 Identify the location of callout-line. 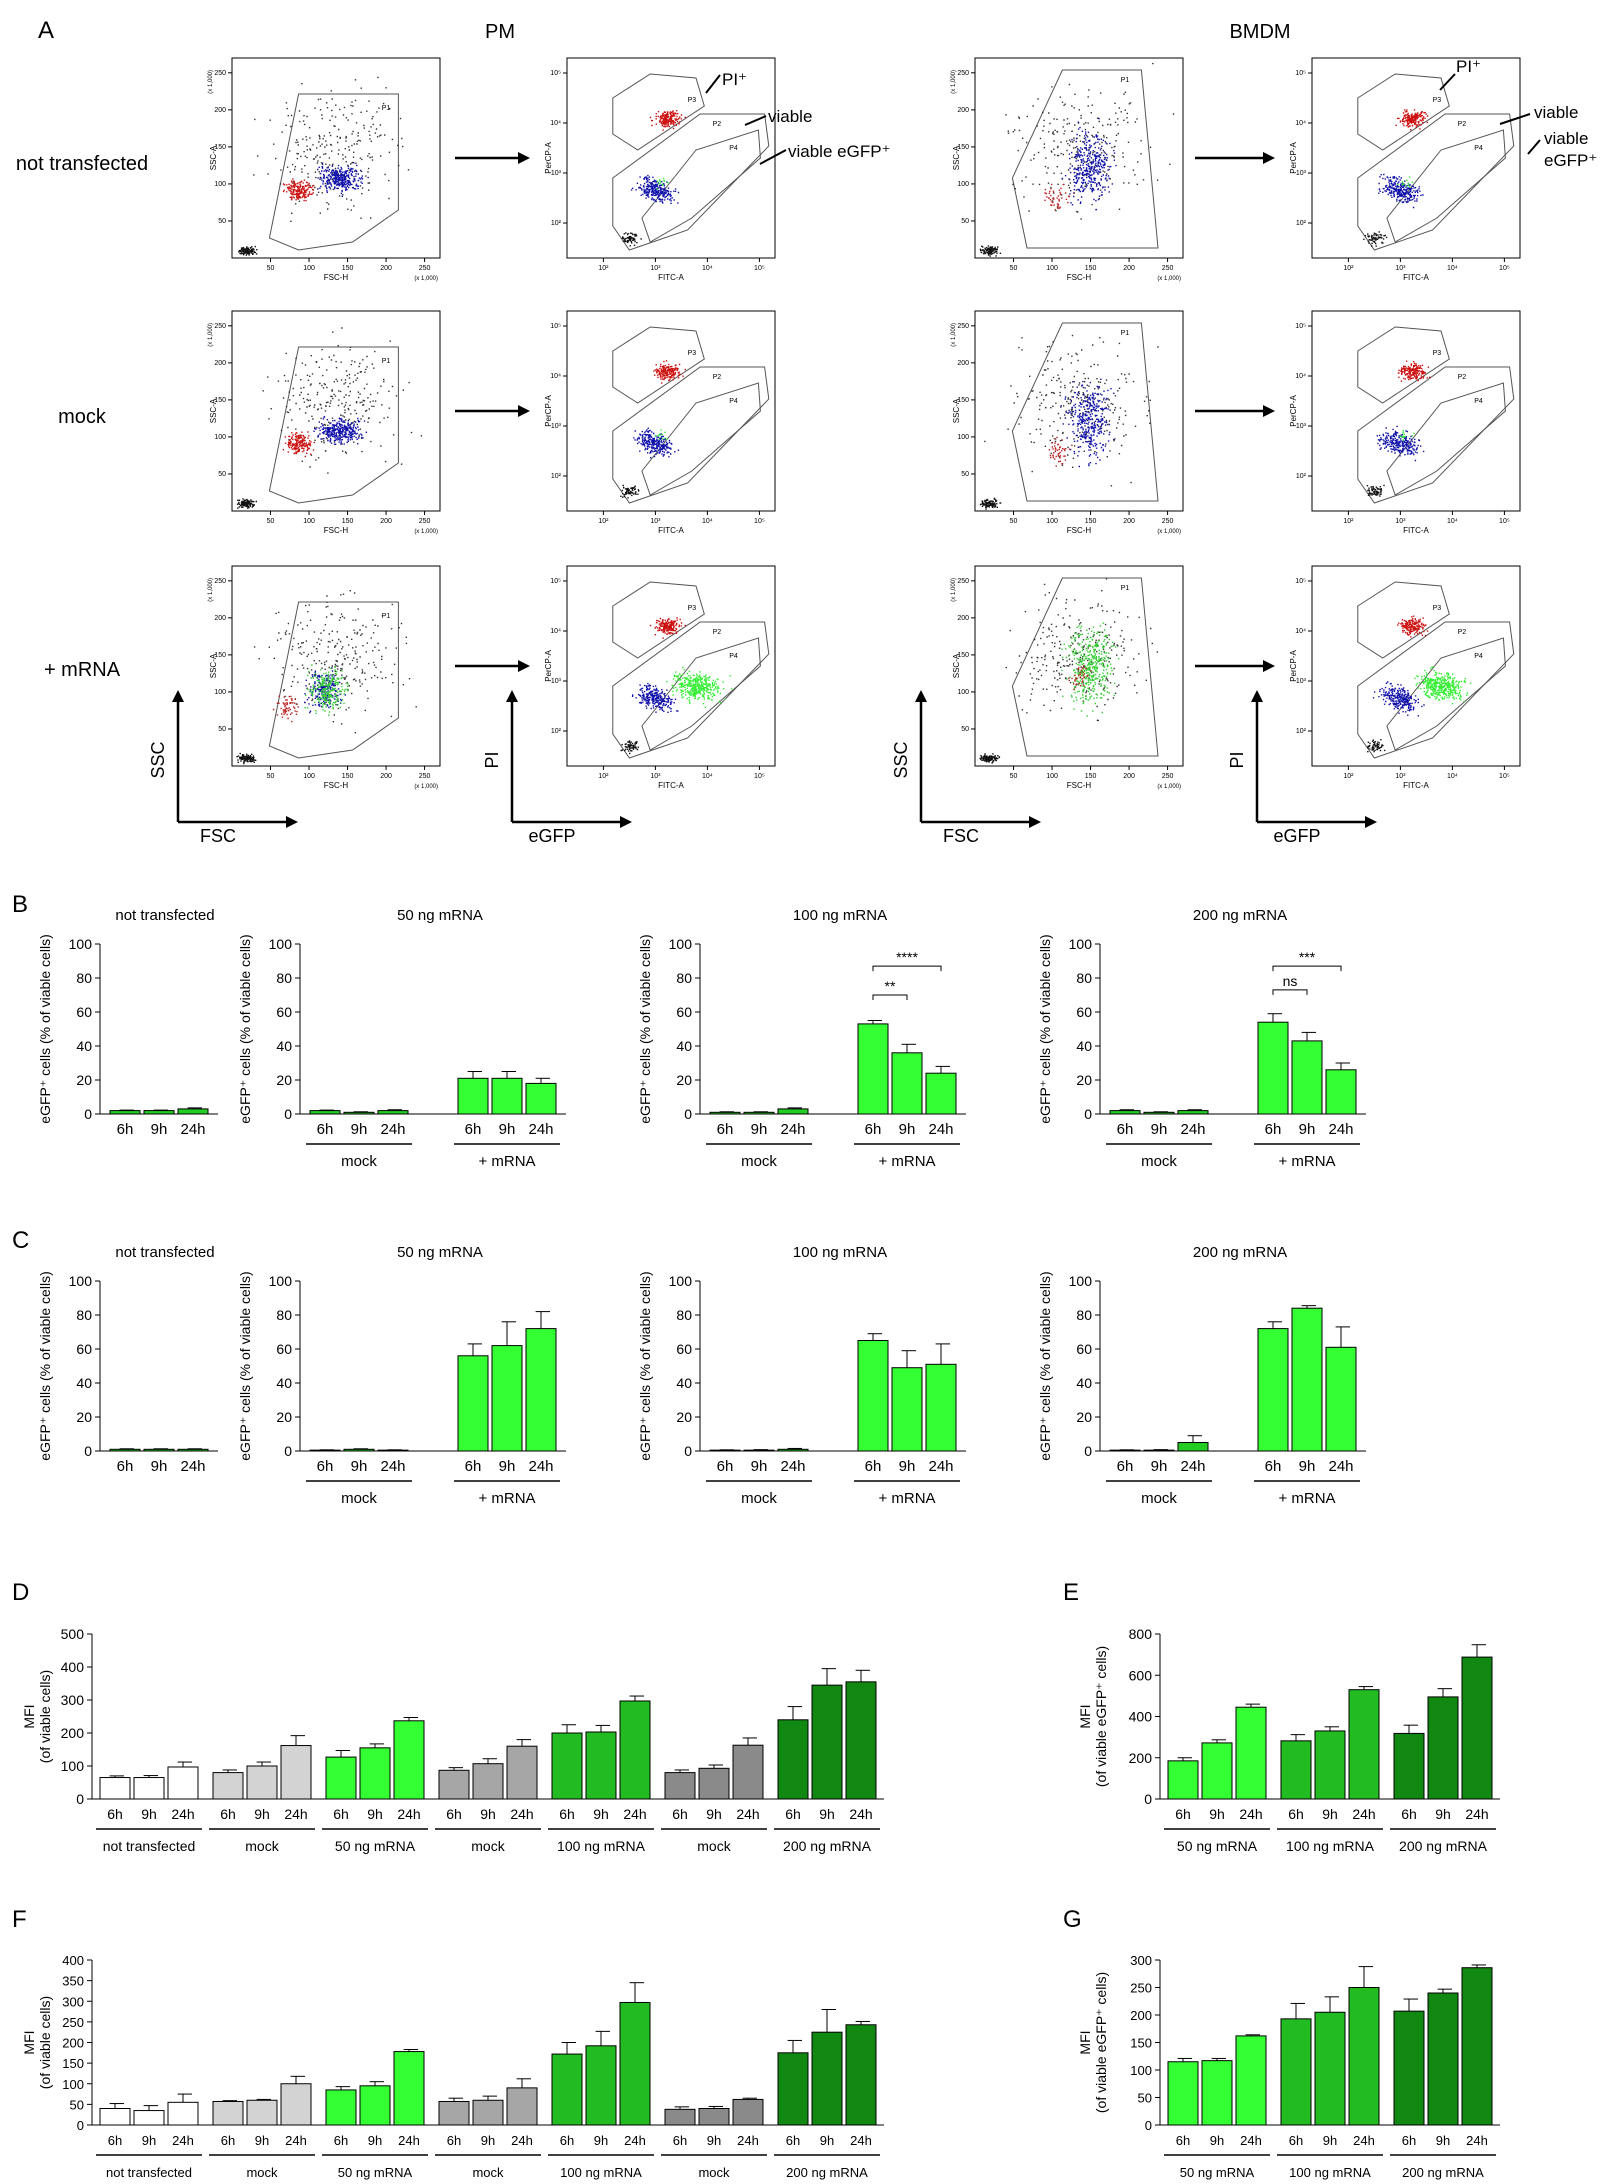
(1447, 82).